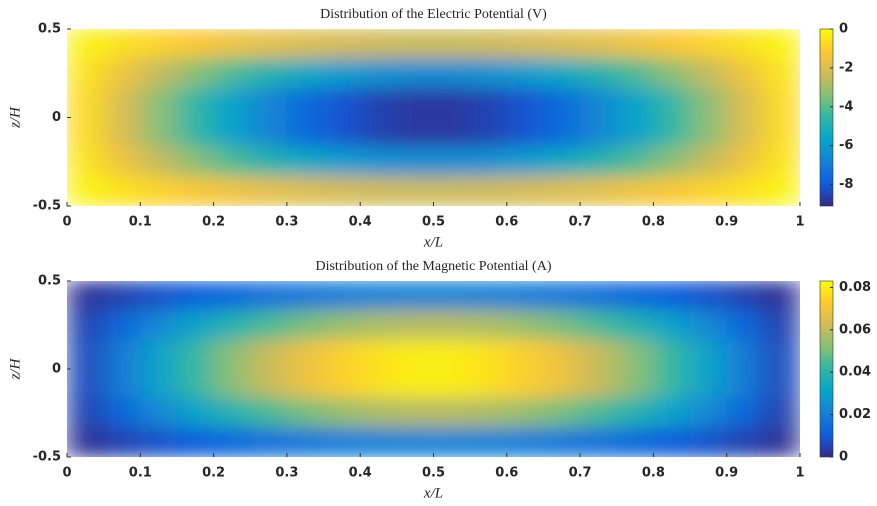 Image resolution: width=877 pixels, height=506 pixels. What do you see at coordinates (66, 222) in the screenshot?
I see `x-tick-label: 0` at bounding box center [66, 222].